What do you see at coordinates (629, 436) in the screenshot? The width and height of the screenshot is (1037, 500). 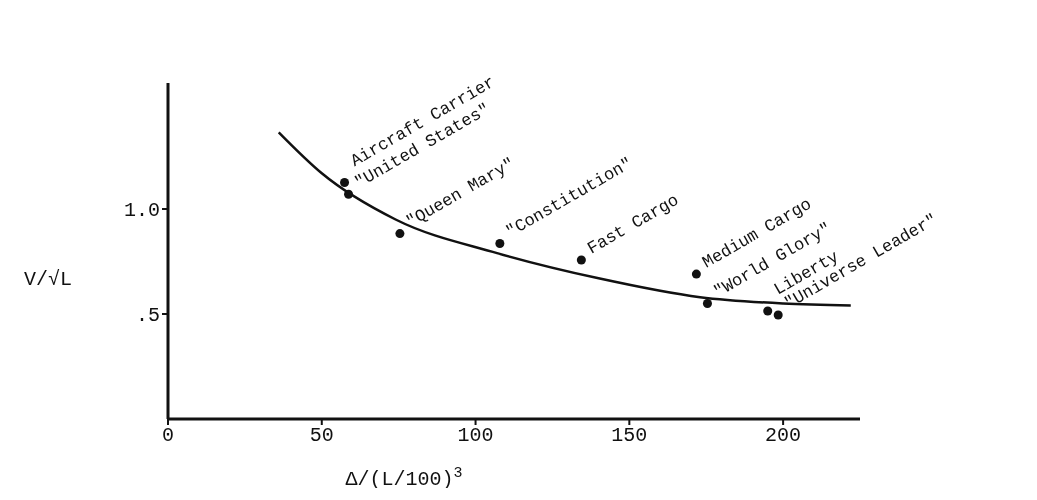 I see `x-tick-label: 150` at bounding box center [629, 436].